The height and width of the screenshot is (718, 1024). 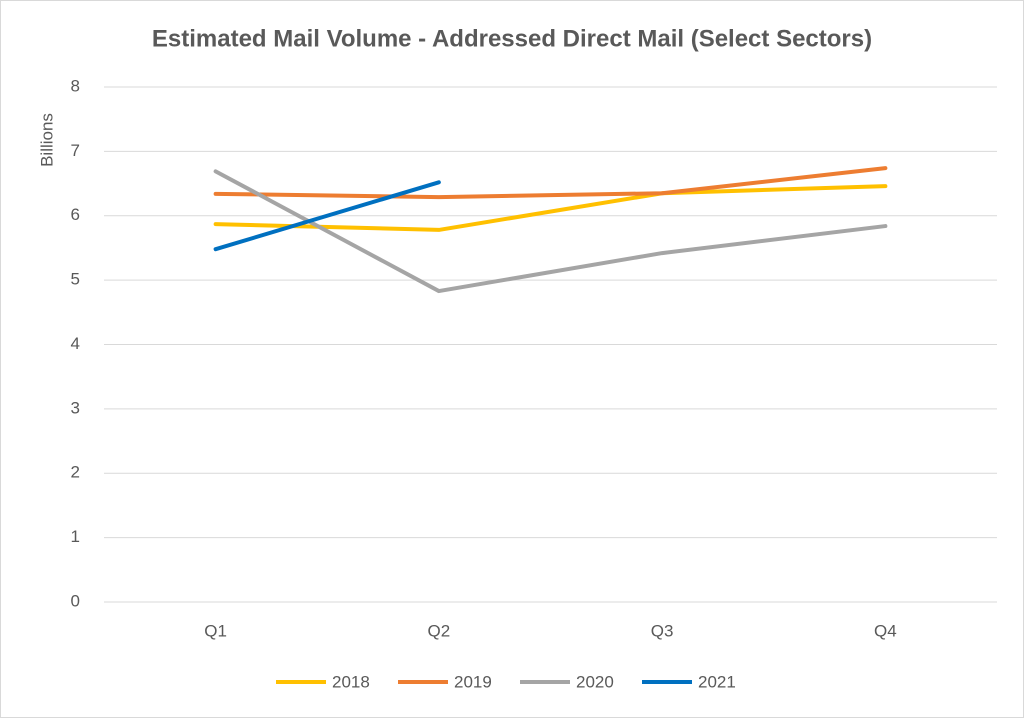 What do you see at coordinates (75, 536) in the screenshot?
I see `y-tick-label: 1` at bounding box center [75, 536].